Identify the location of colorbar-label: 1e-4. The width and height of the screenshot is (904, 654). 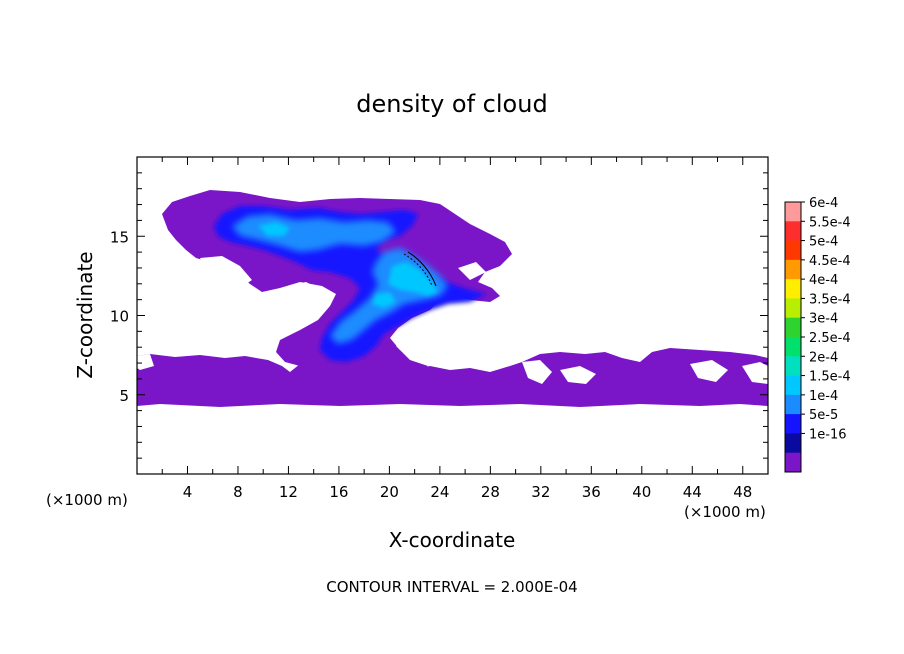
(823, 396).